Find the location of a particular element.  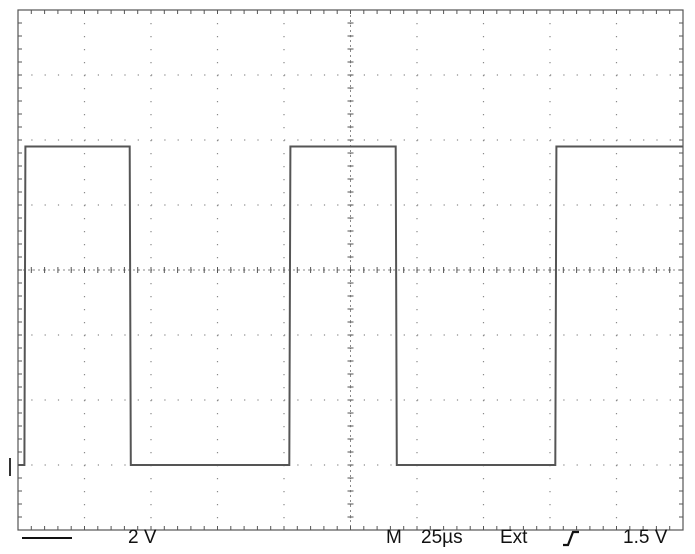

channel-indicator-line is located at coordinates (47, 538).